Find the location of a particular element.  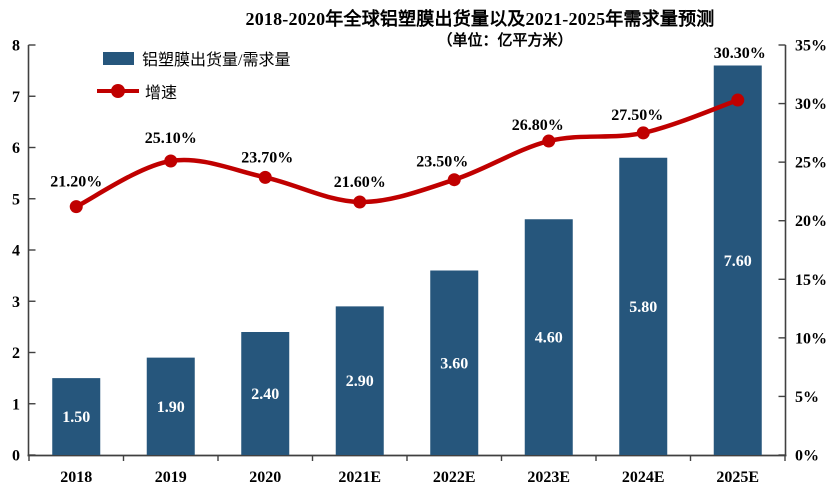

x-axis-category-label: 2024E is located at coordinates (643, 477).